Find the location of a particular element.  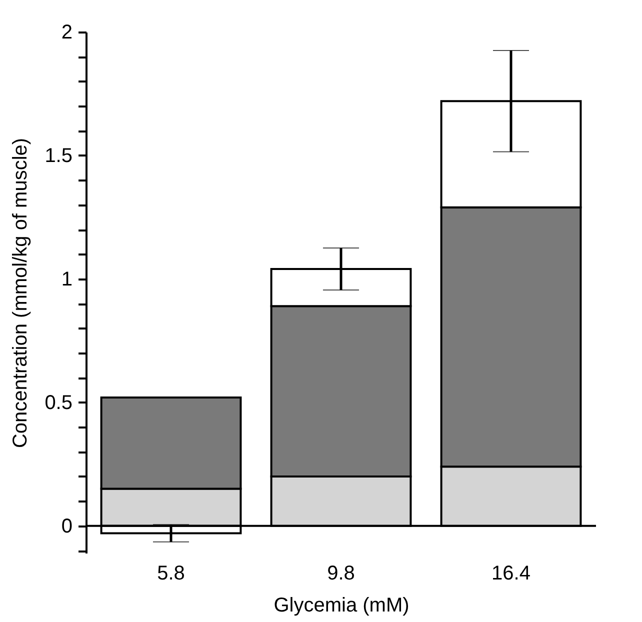

y-axis-title: Concentration (mmol/kg of muscle) is located at coordinates (21, 293).